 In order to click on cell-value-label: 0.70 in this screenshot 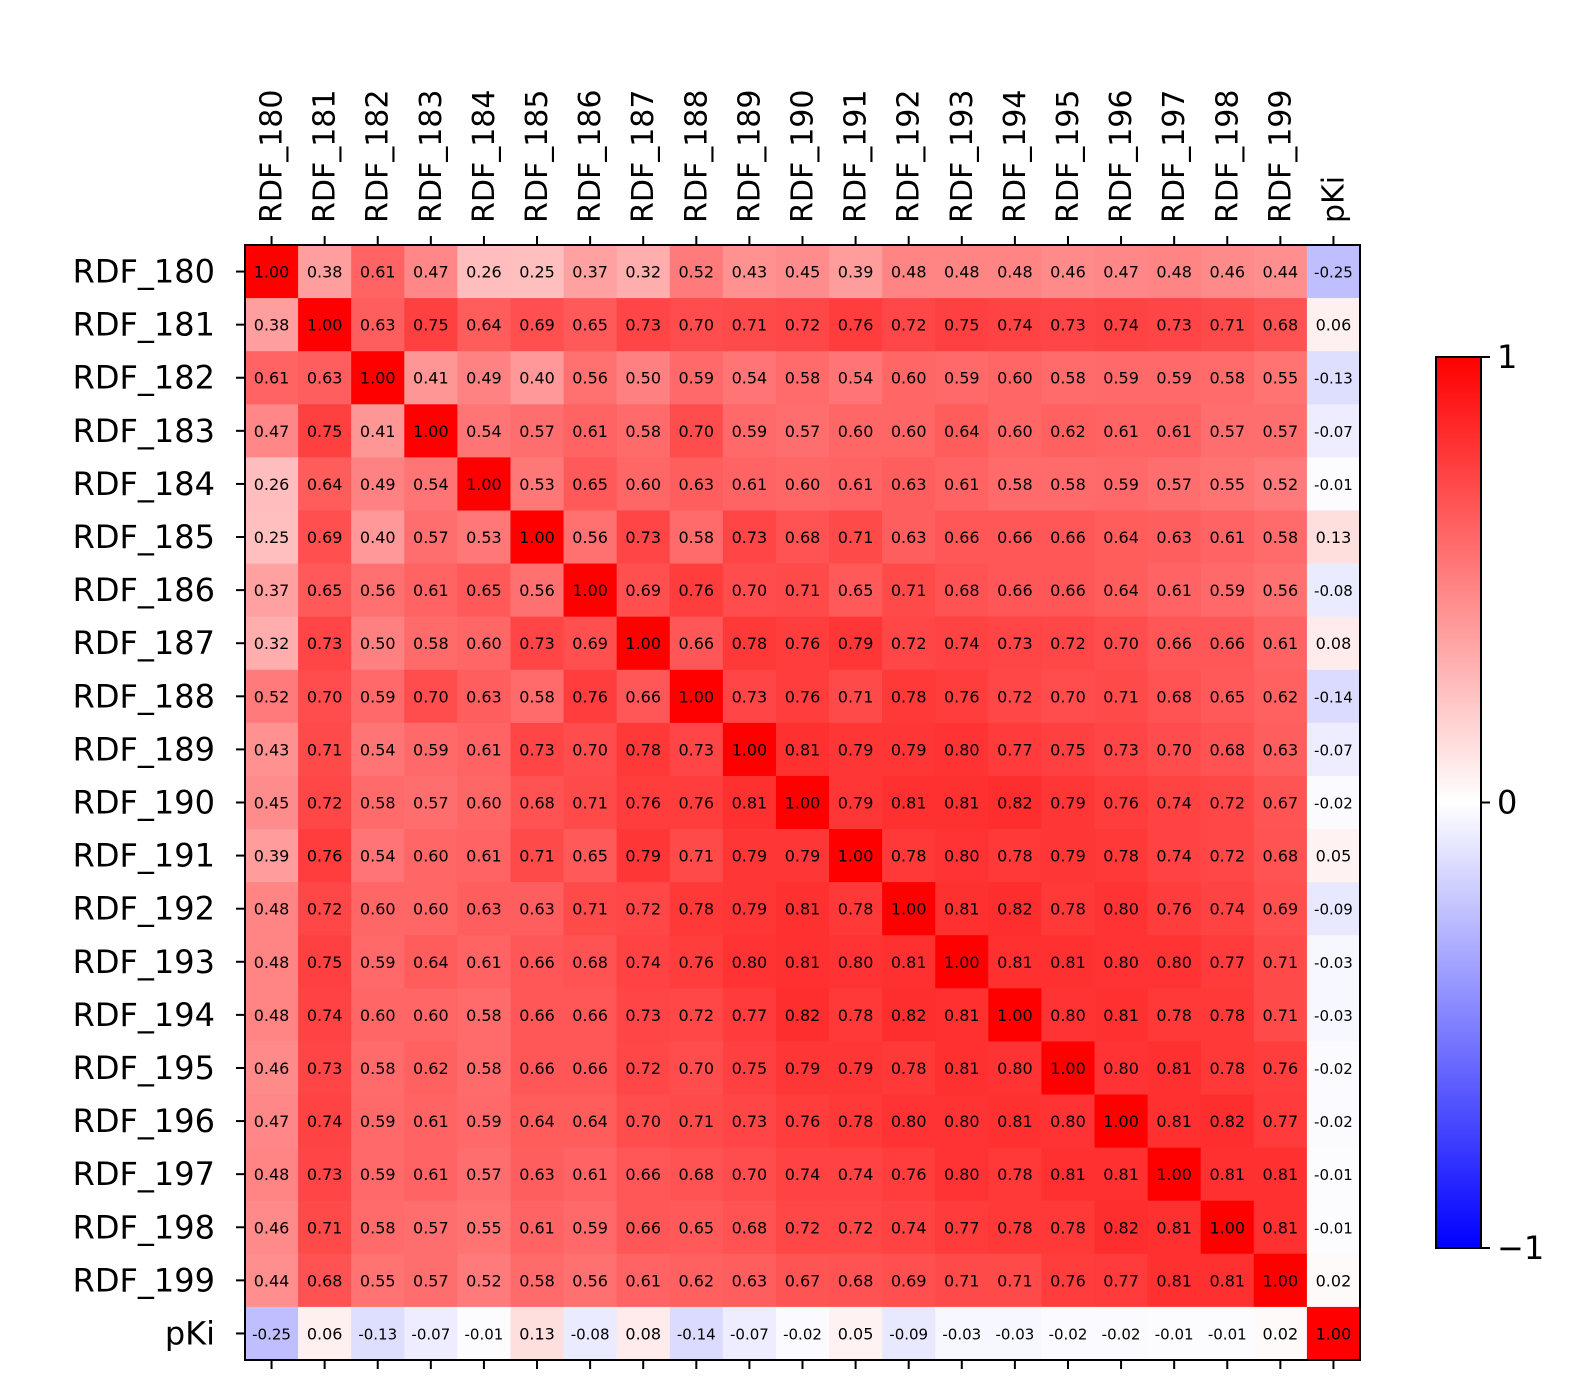, I will do `click(431, 696)`.